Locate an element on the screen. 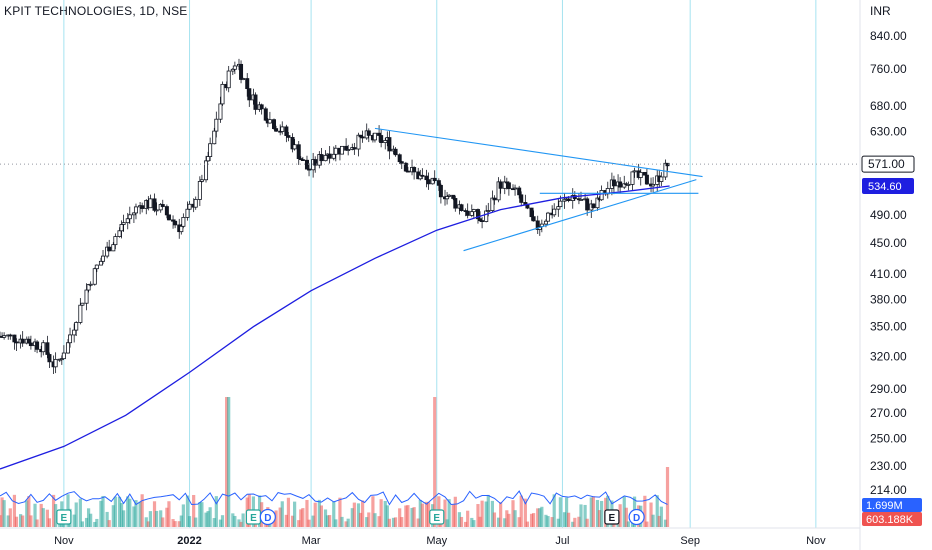 The width and height of the screenshot is (932, 550). y-tick-label: 490.00 is located at coordinates (888, 215).